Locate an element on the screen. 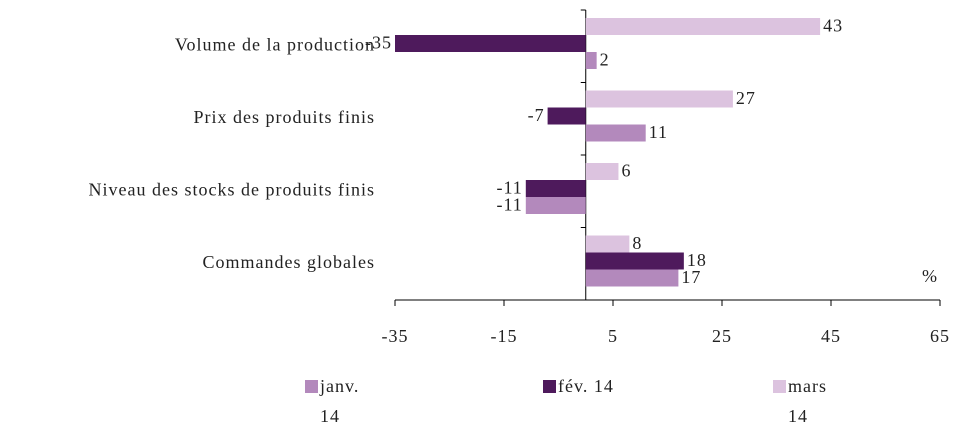  value-label: 11 is located at coordinates (658, 132).